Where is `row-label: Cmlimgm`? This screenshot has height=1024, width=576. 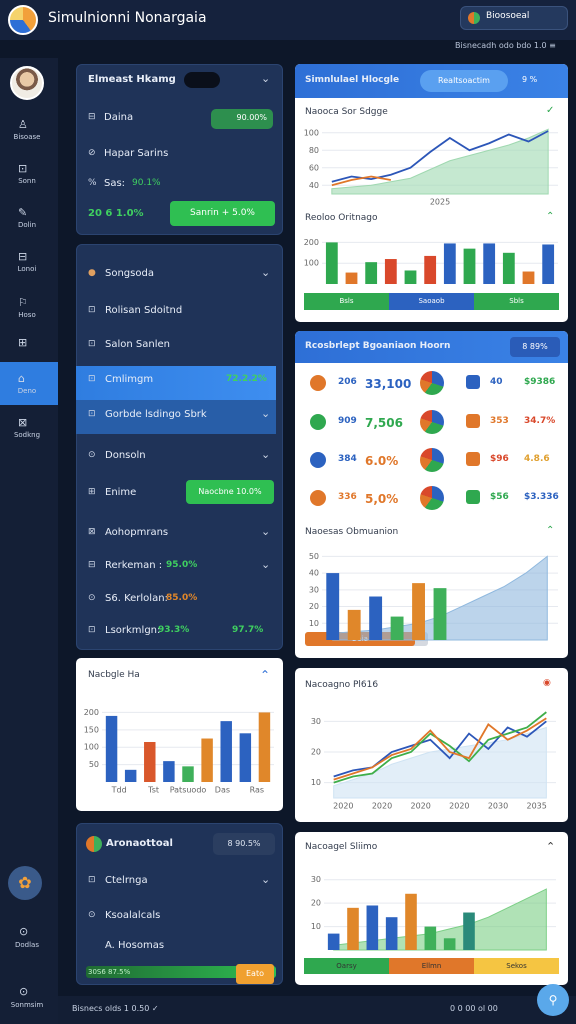 row-label: Cmlimgm is located at coordinates (129, 379).